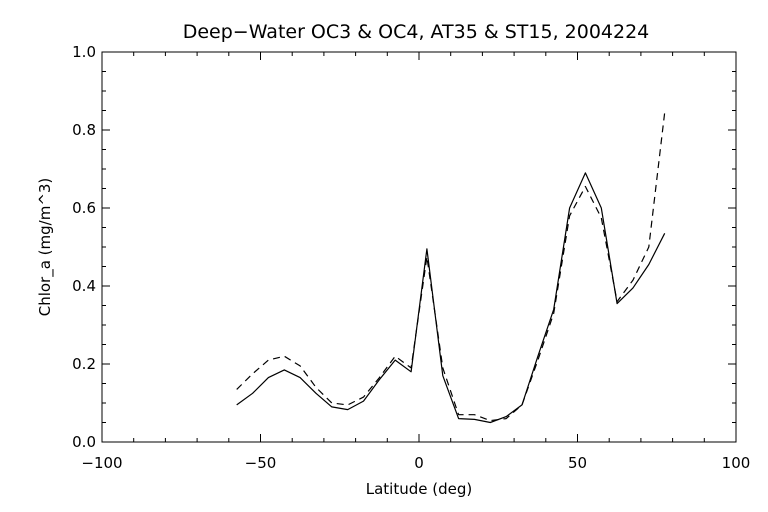 The image size is (768, 512). I want to click on x-axis-label: Latitude (deg), so click(419, 489).